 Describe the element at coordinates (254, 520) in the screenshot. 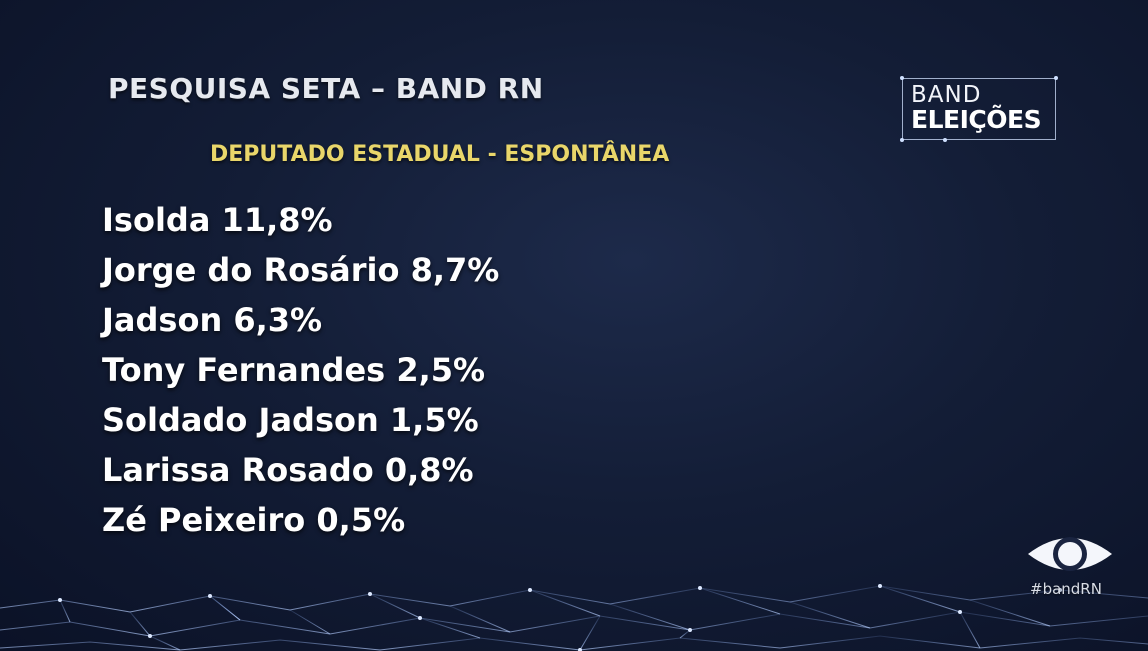

I see `result-item: Zé Peixeiro 0,5%` at that location.